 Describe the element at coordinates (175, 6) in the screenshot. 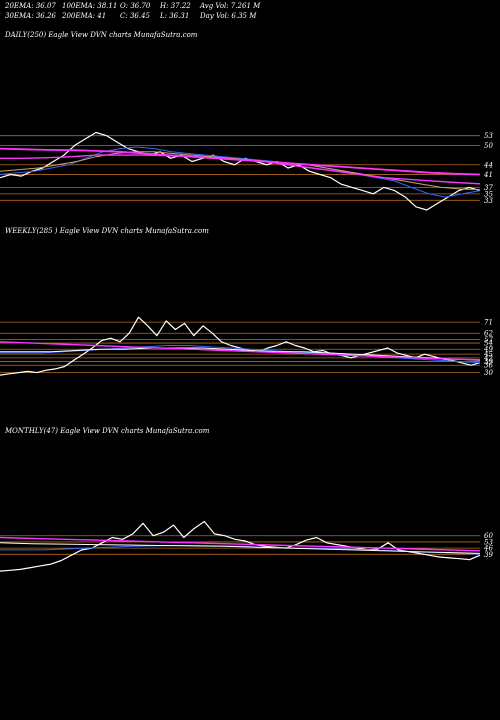

I see `high-label: H: 37.22` at that location.